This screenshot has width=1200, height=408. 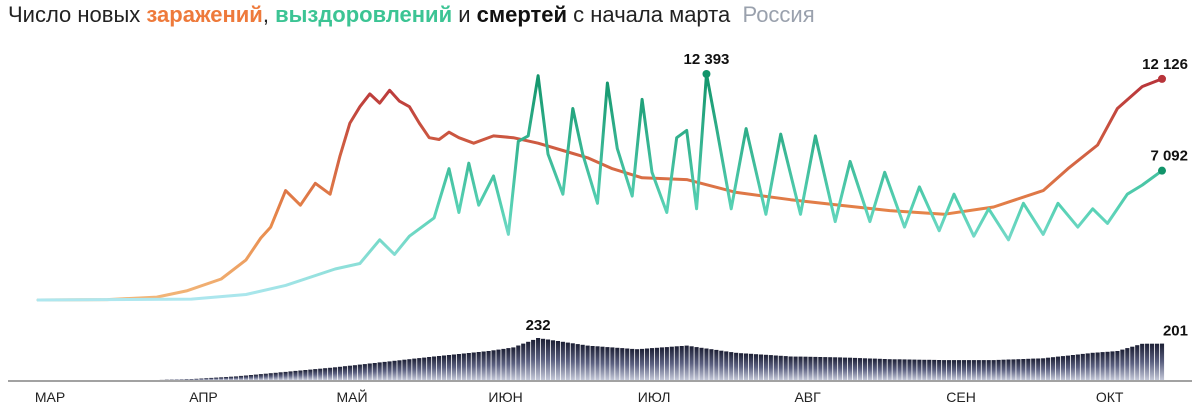 What do you see at coordinates (579, 396) in the screenshot?
I see `x-axis-ticks: МАР АПР МАЙ ИЮН ИЮЛ АВГ СЕН ОКТ` at bounding box center [579, 396].